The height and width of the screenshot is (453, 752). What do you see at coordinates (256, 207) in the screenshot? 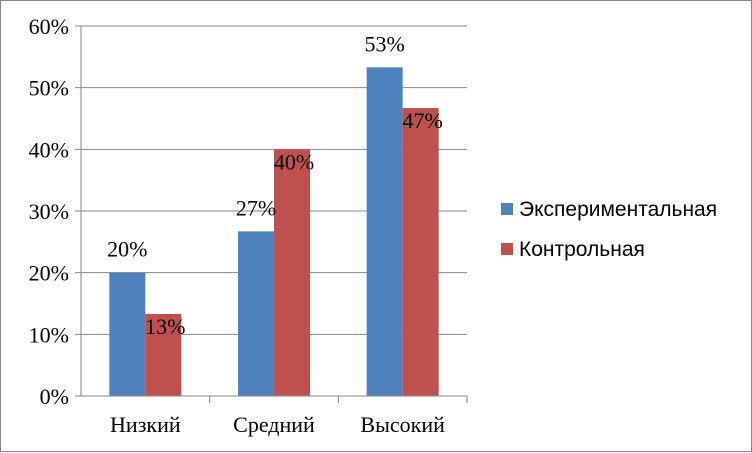
I see `data-label: 27%` at bounding box center [256, 207].